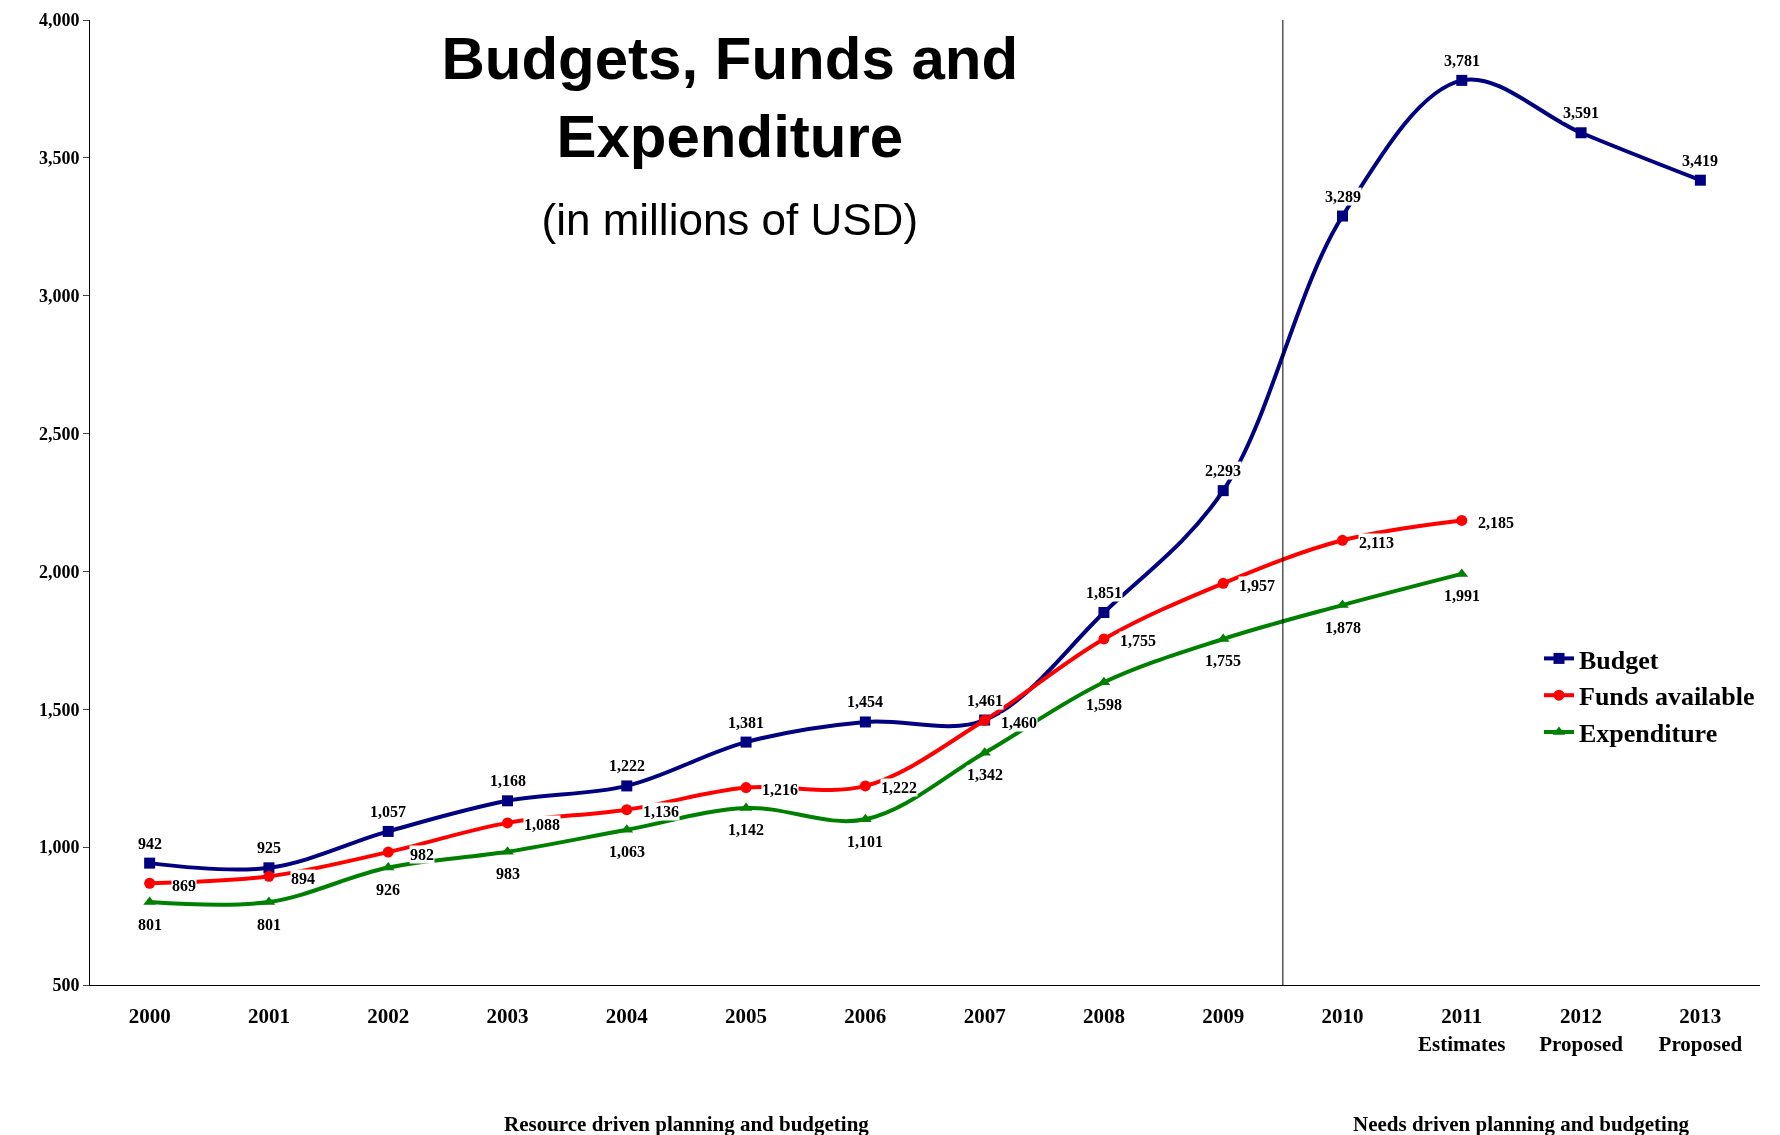  I want to click on y-tick-label: 1,500, so click(59, 709).